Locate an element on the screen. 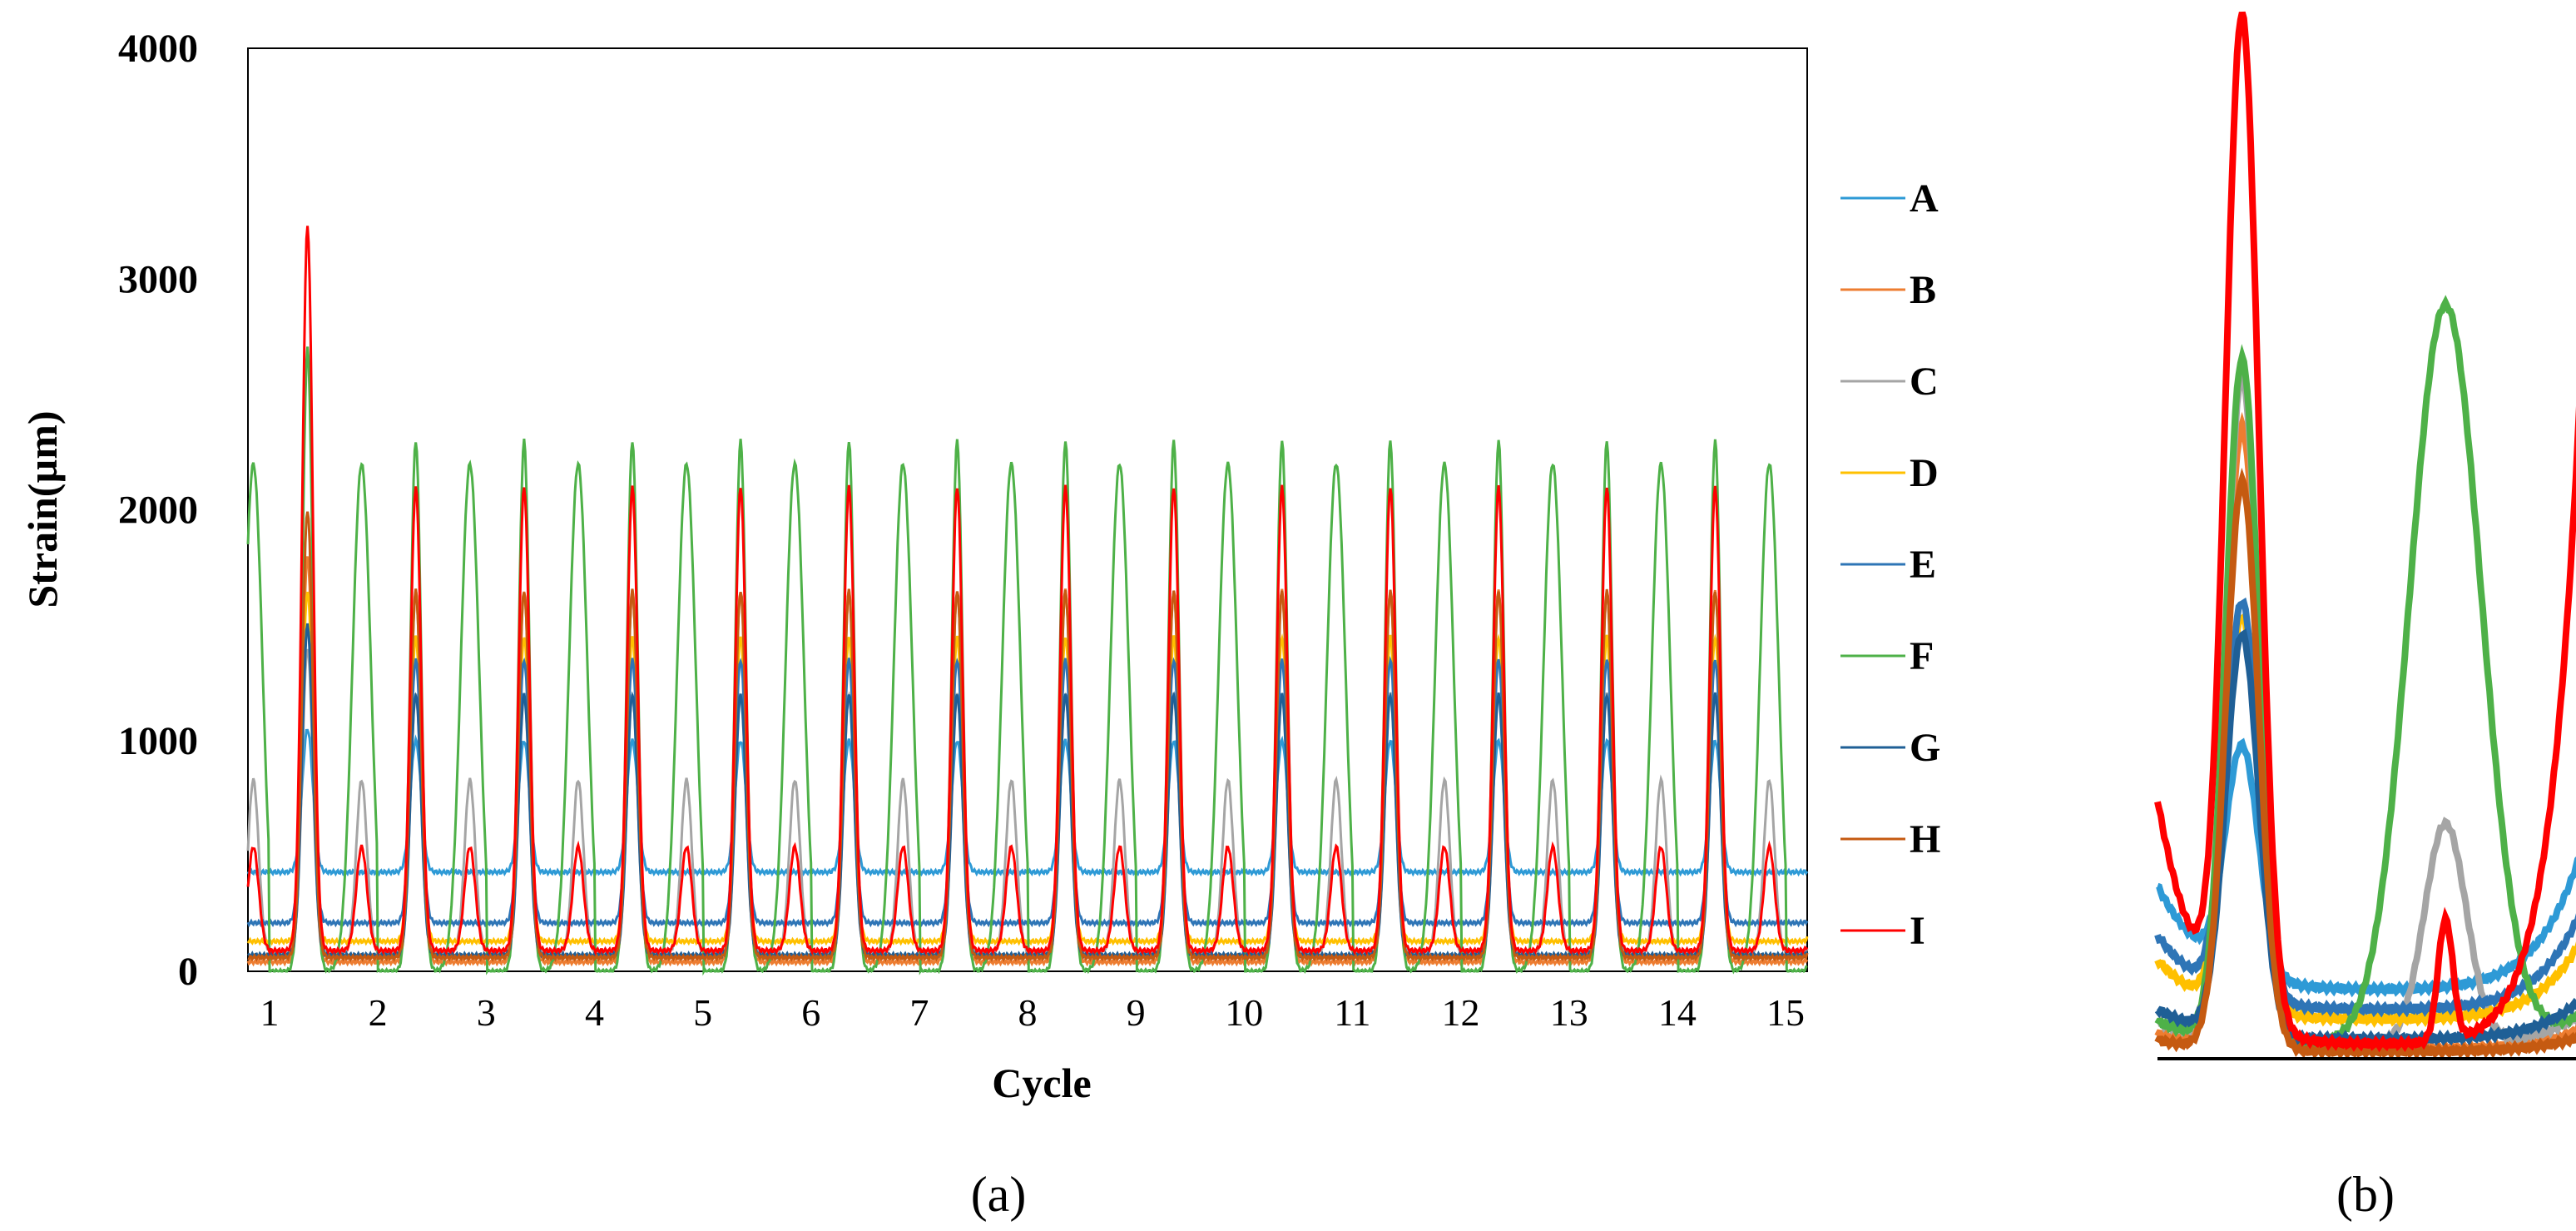 This screenshot has width=2576, height=1231. series-b-line-f is located at coordinates (2365, 673).